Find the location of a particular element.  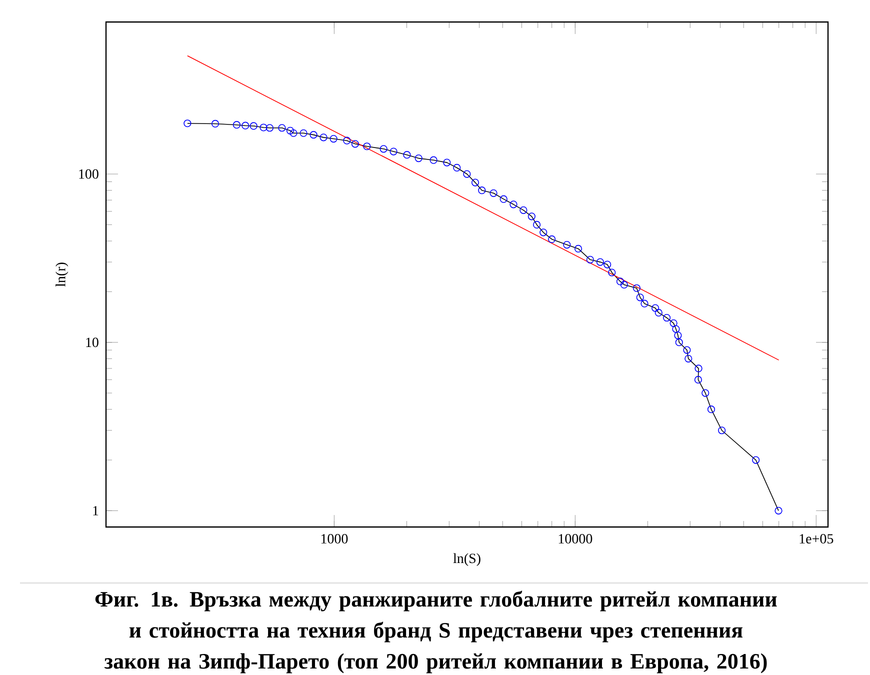

x-tick-label: 1000 is located at coordinates (334, 539).